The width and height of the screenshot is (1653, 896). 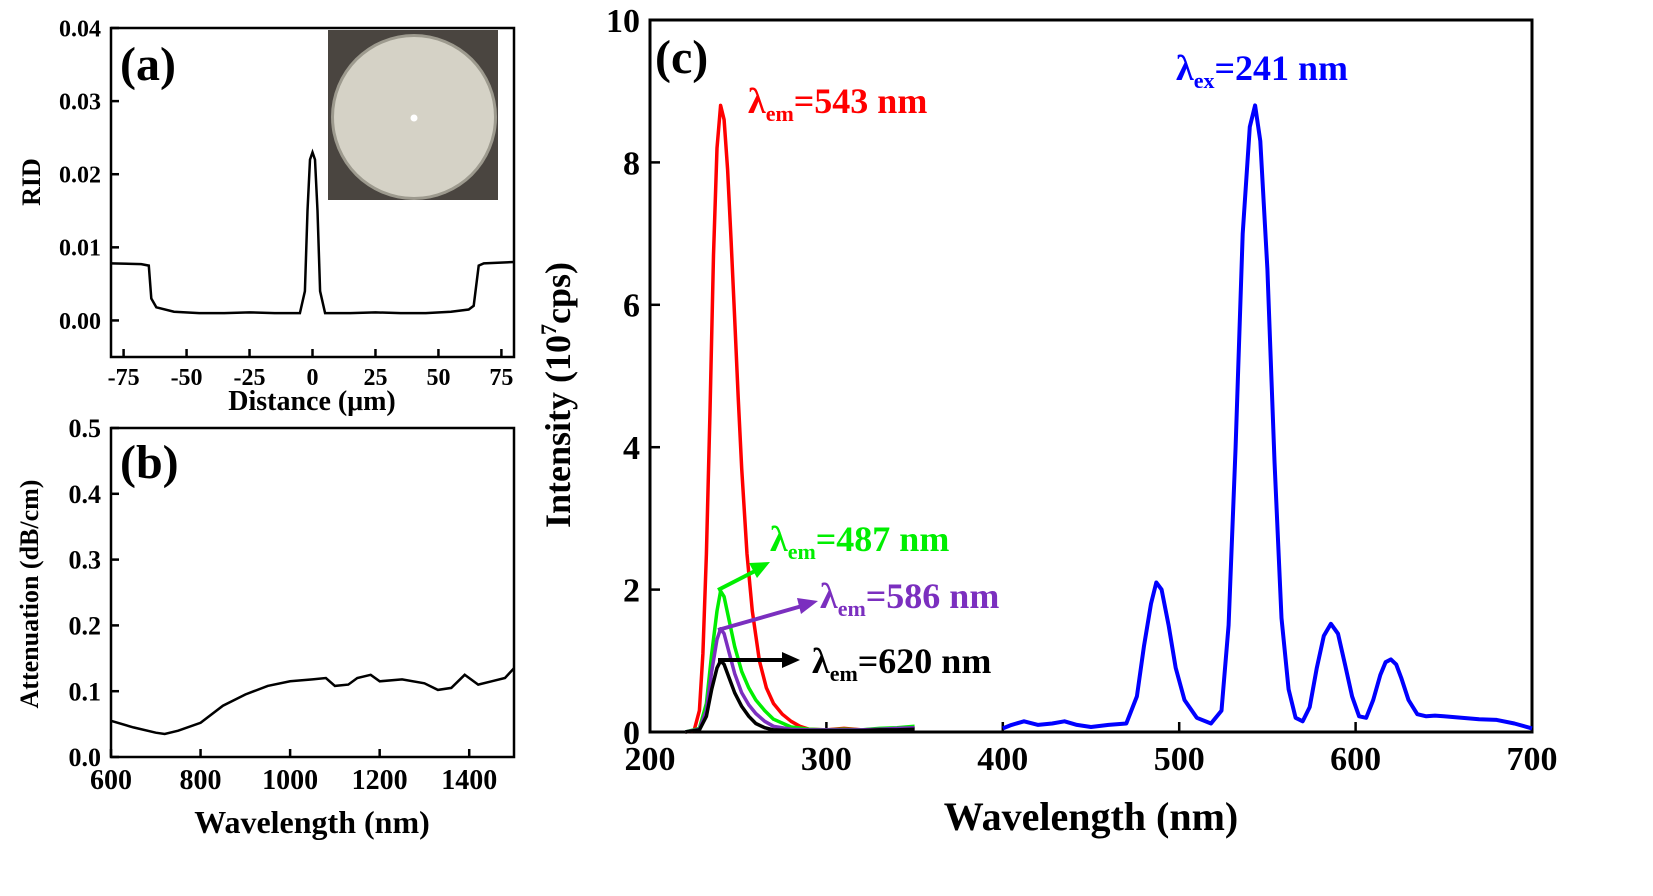 I want to click on x-tick-label: -50, so click(x=187, y=378).